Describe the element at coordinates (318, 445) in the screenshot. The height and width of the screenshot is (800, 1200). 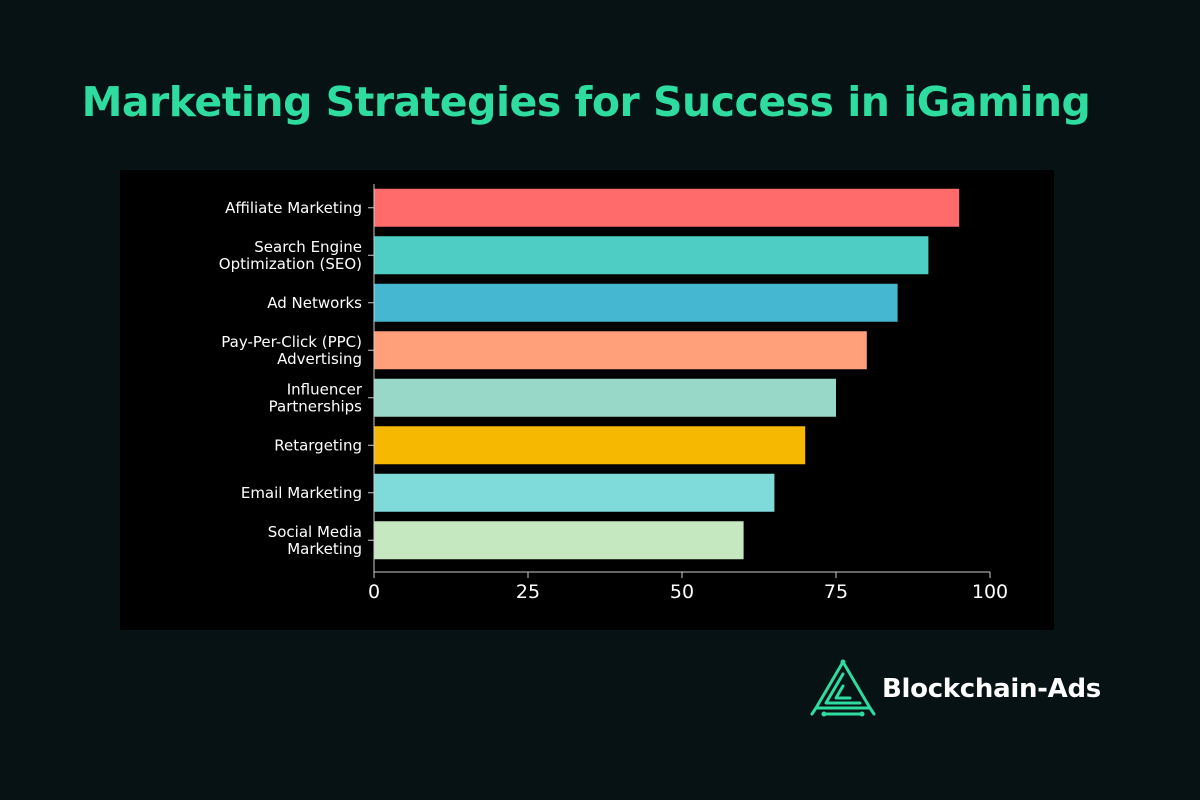
I see `category-label: Retargeting` at that location.